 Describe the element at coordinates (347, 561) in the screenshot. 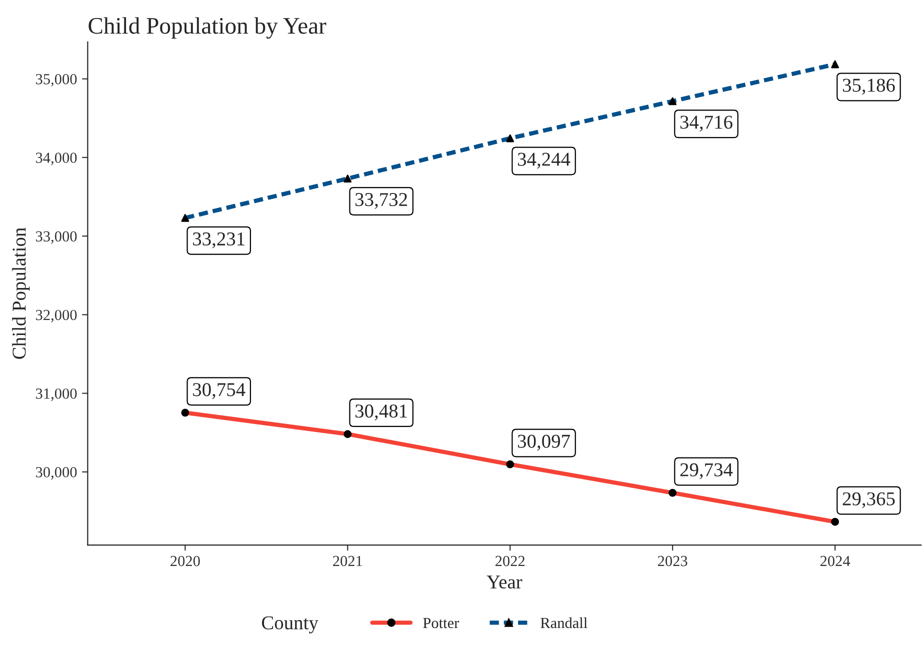

I see `x-tick-label: 2021` at that location.